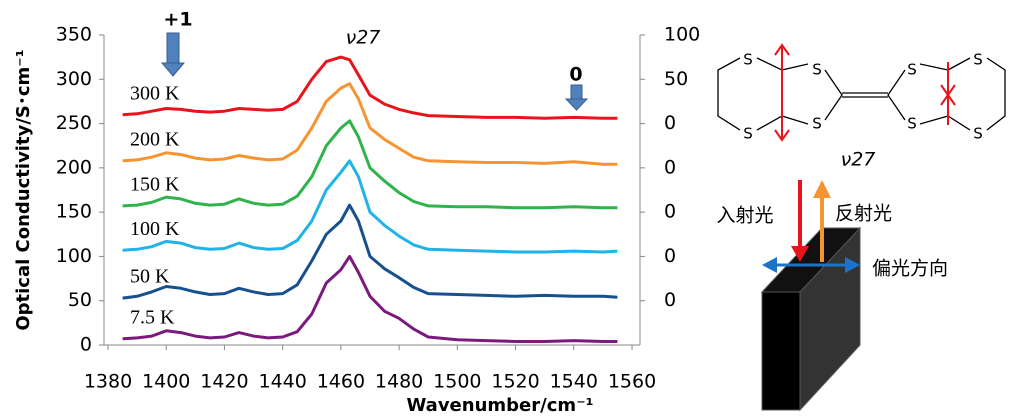 This screenshot has height=418, width=1009. What do you see at coordinates (152, 317) in the screenshot?
I see `series-label: 7.5 K` at bounding box center [152, 317].